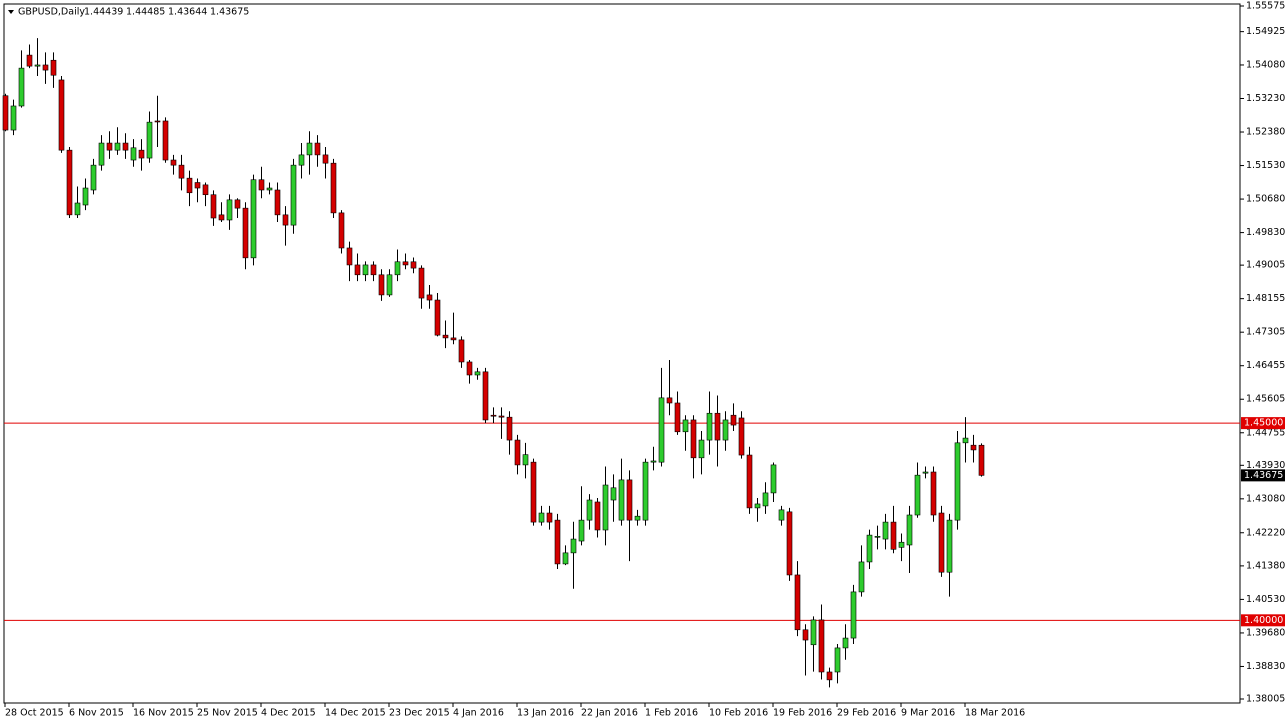 The height and width of the screenshot is (725, 1286). Describe the element at coordinates (995, 713) in the screenshot. I see `x-tick-label: 18 Mar 2016` at that location.